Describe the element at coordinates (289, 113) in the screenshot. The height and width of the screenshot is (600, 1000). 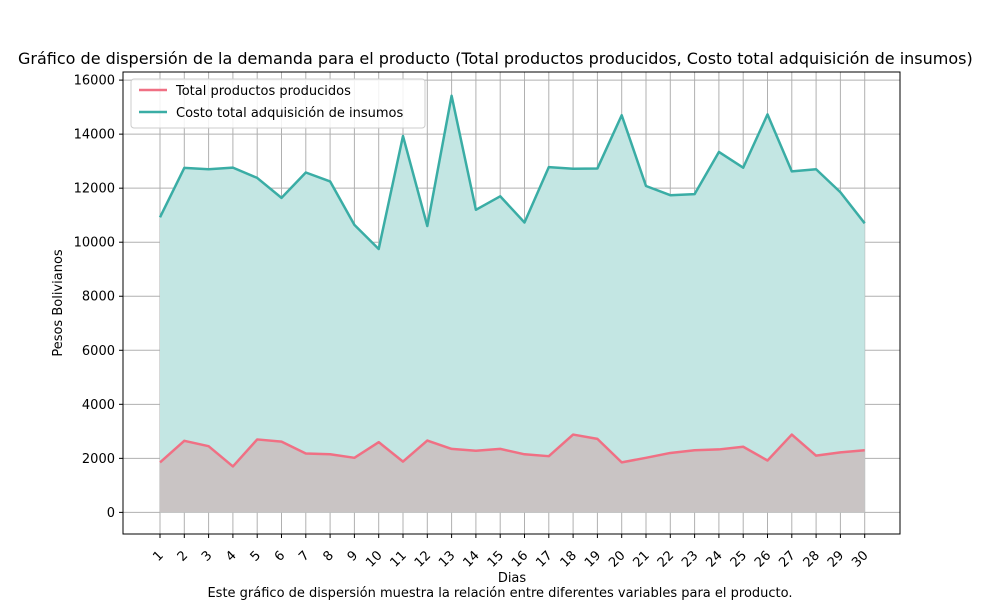
I see `legend-label-cost: Costo total adquisición de insumos` at that location.